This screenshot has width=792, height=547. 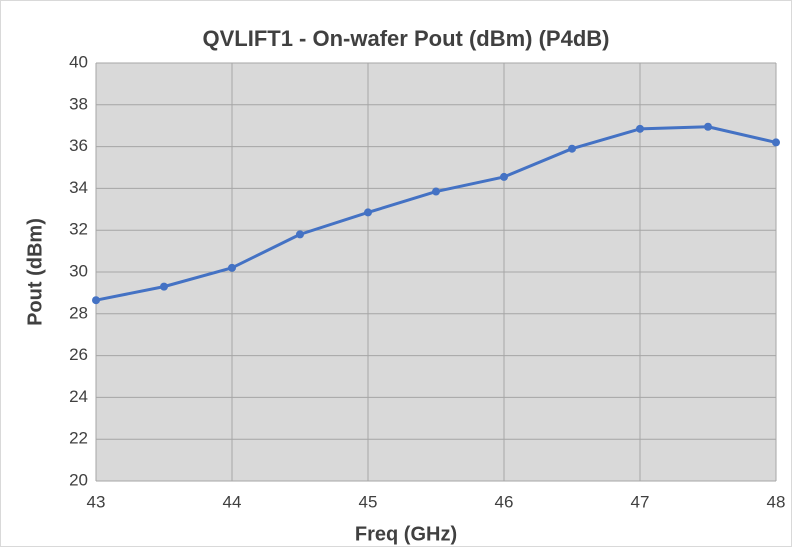 I want to click on y-tick-label: 30, so click(x=78, y=270).